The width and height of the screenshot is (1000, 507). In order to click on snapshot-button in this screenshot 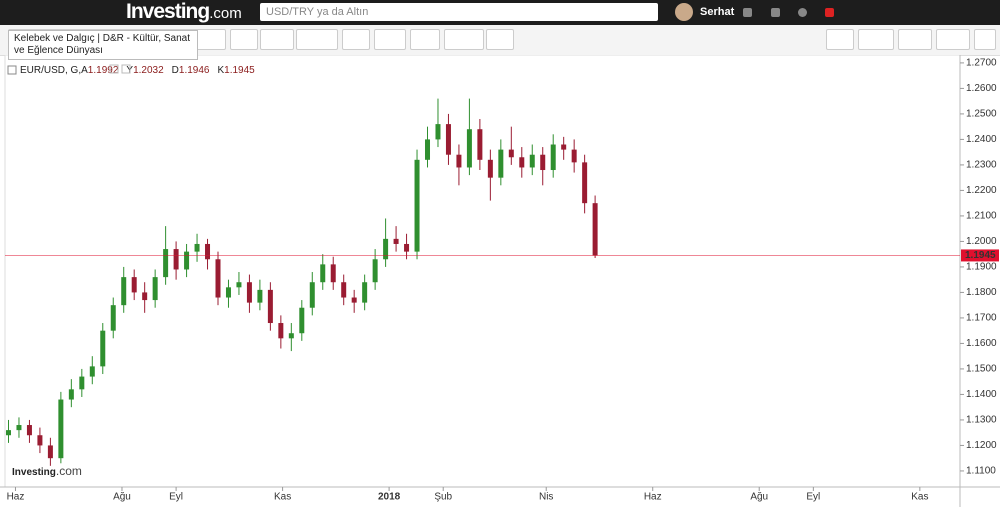, I will do `click(840, 39)`.